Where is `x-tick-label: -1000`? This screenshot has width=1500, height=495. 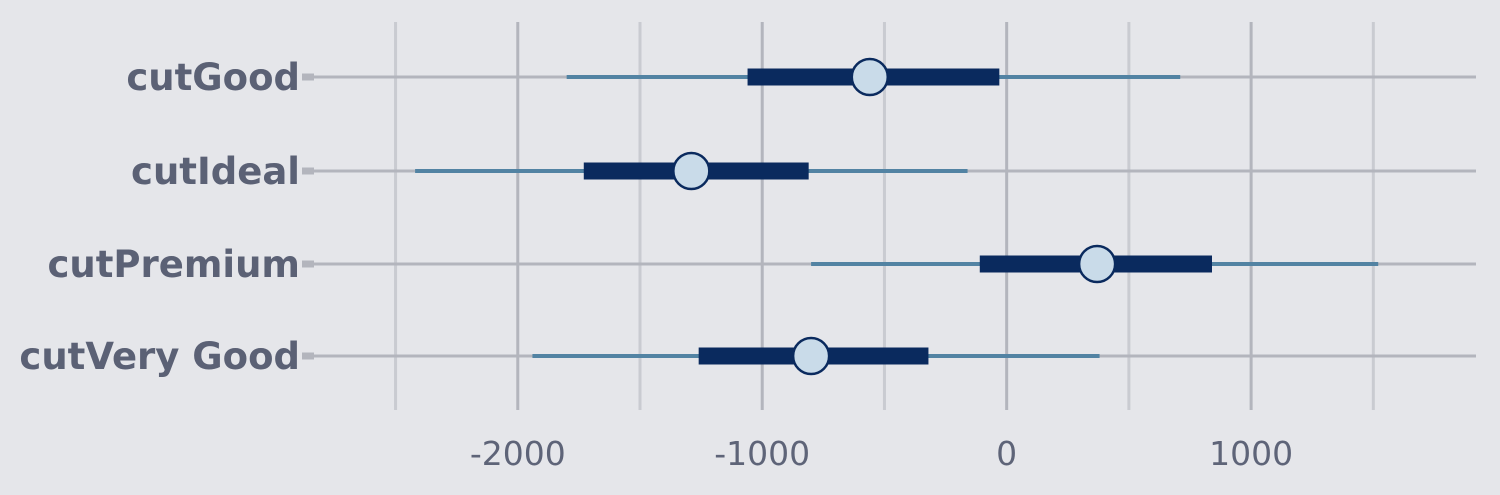
x-tick-label: -1000 is located at coordinates (762, 453).